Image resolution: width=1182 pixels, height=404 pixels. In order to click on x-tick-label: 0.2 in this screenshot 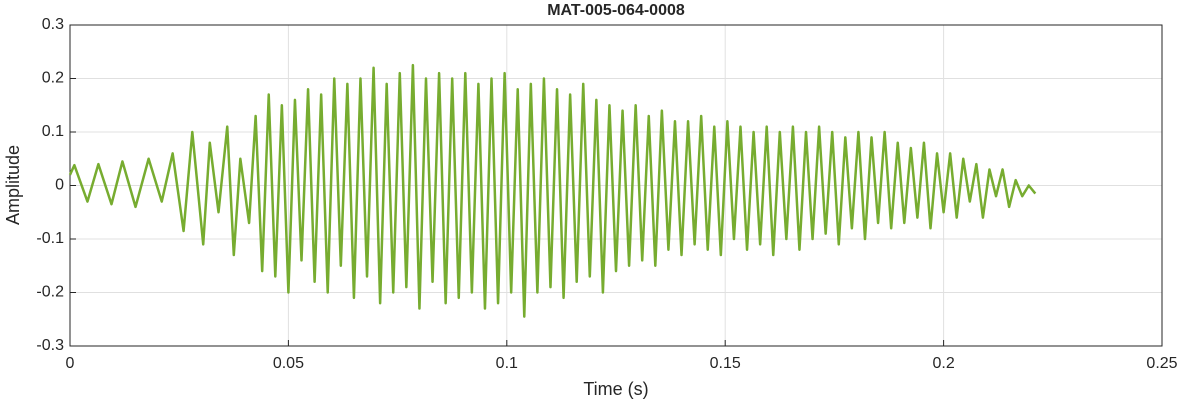, I will do `click(943, 363)`.